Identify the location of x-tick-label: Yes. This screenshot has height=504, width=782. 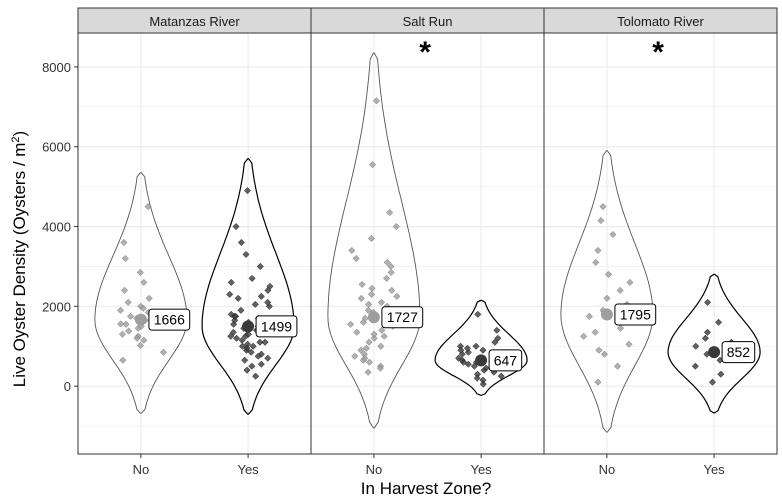
(714, 469).